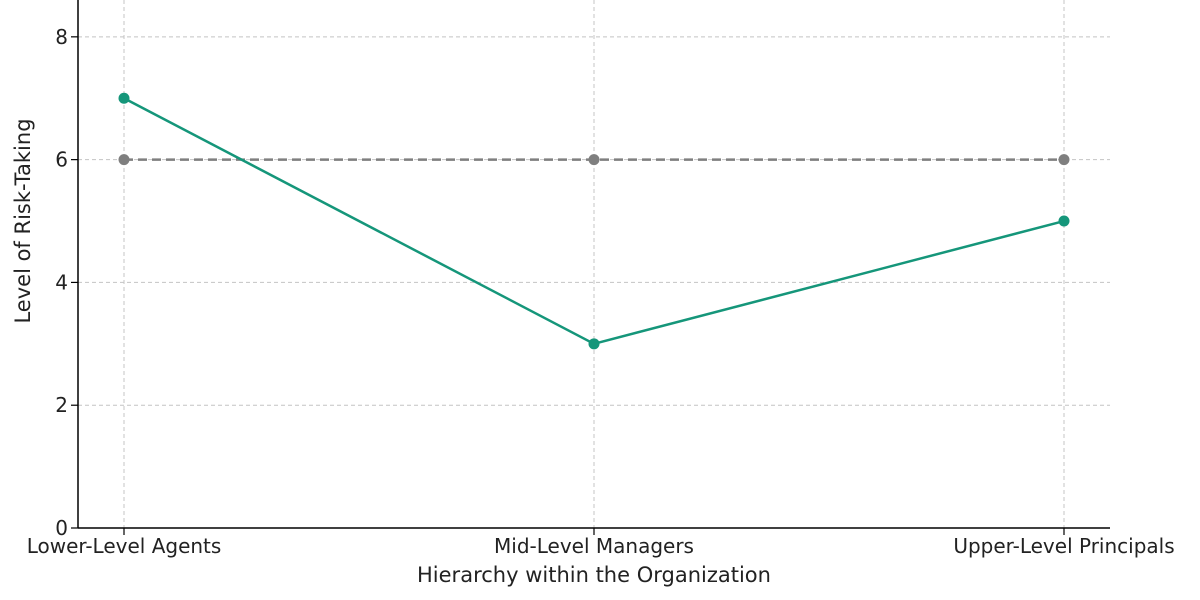  What do you see at coordinates (23, 220) in the screenshot?
I see `y-axis-label: Level of Risk-Taking` at bounding box center [23, 220].